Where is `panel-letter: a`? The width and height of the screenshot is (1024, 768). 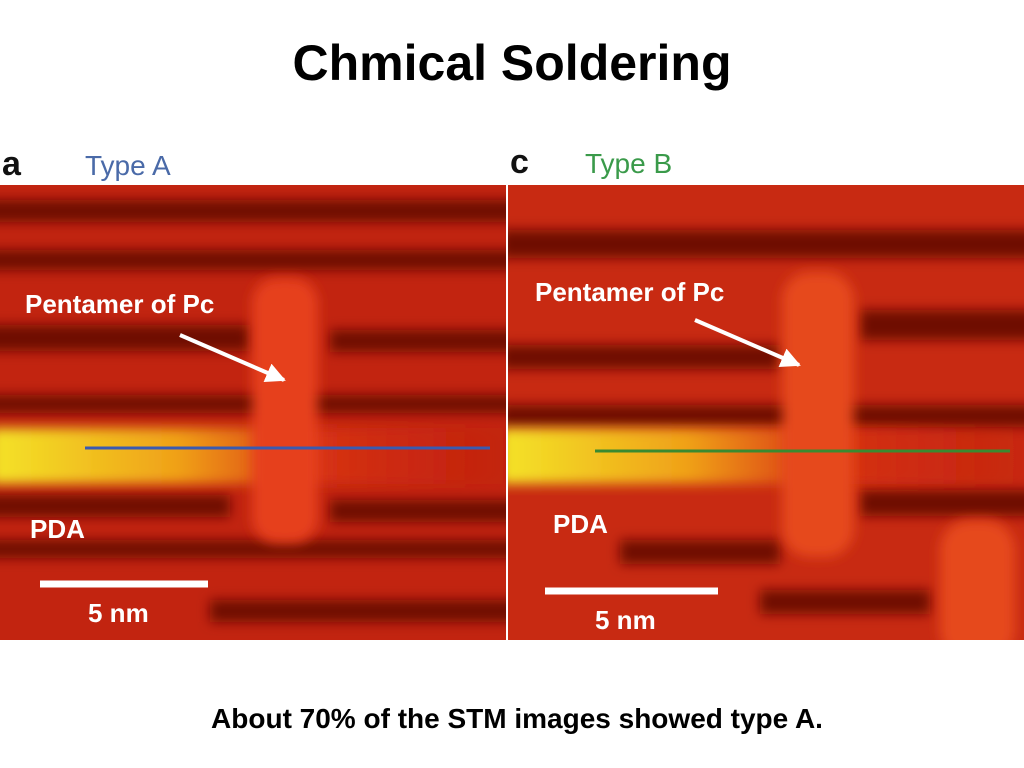 panel-letter: a is located at coordinates (12, 164).